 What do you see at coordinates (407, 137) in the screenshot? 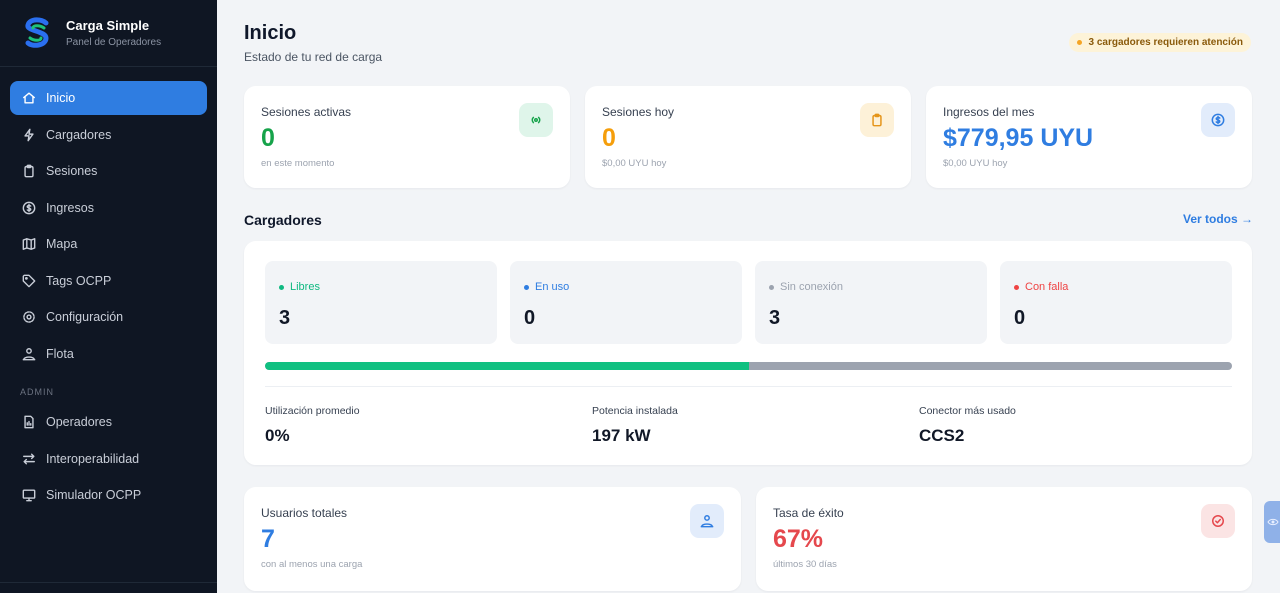
I see `stat-card-active-sessions: Sesiones activas 0 en este momento` at bounding box center [407, 137].